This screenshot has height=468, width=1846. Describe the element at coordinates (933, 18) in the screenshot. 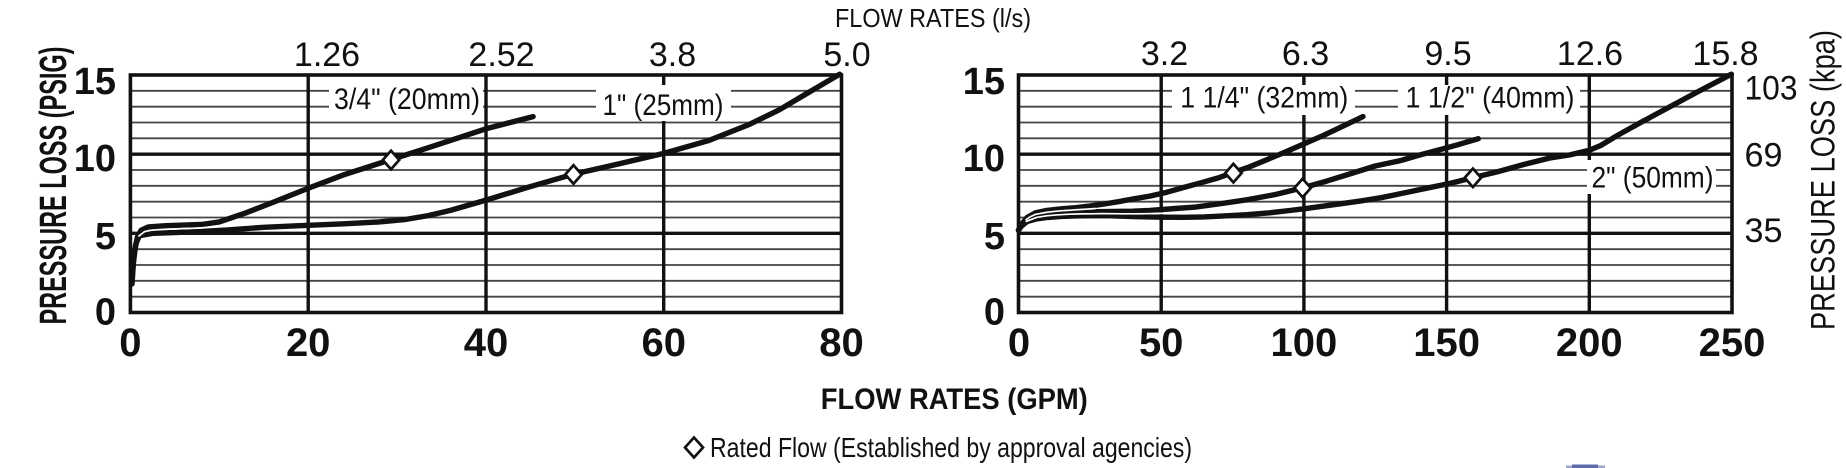

I see `svg-text: FLOW RATES (l/s)` at that location.